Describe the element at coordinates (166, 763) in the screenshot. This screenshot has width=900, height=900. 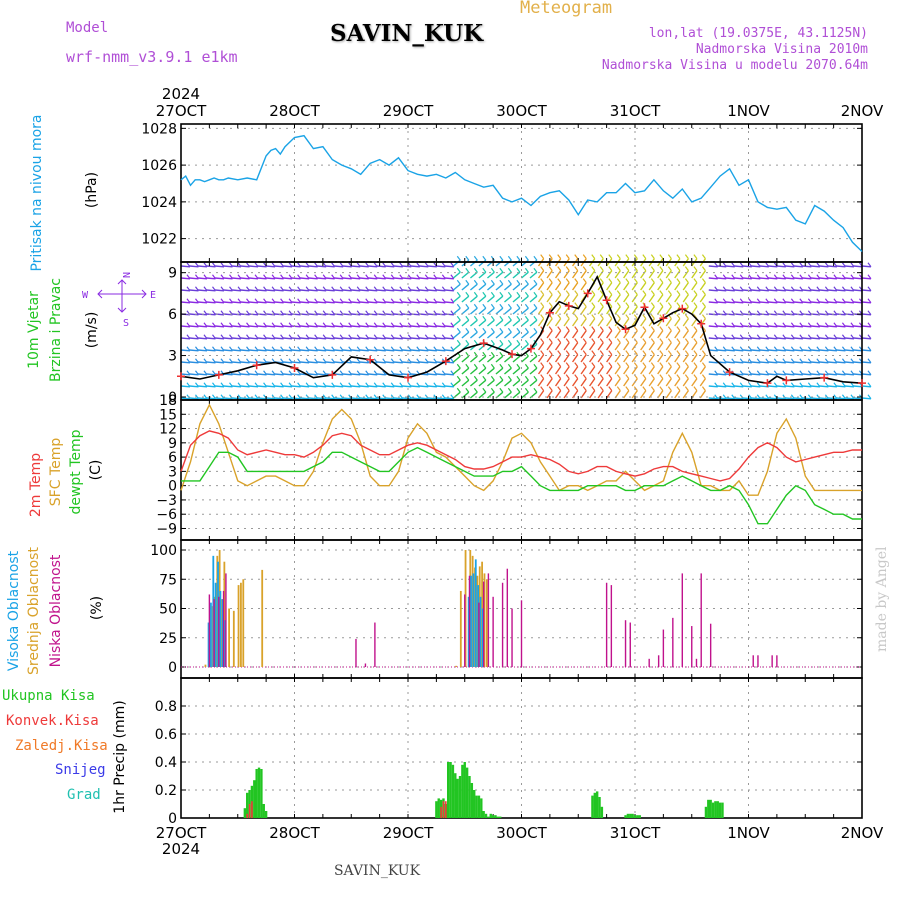
I see `y-tick-label: 0.4` at that location.